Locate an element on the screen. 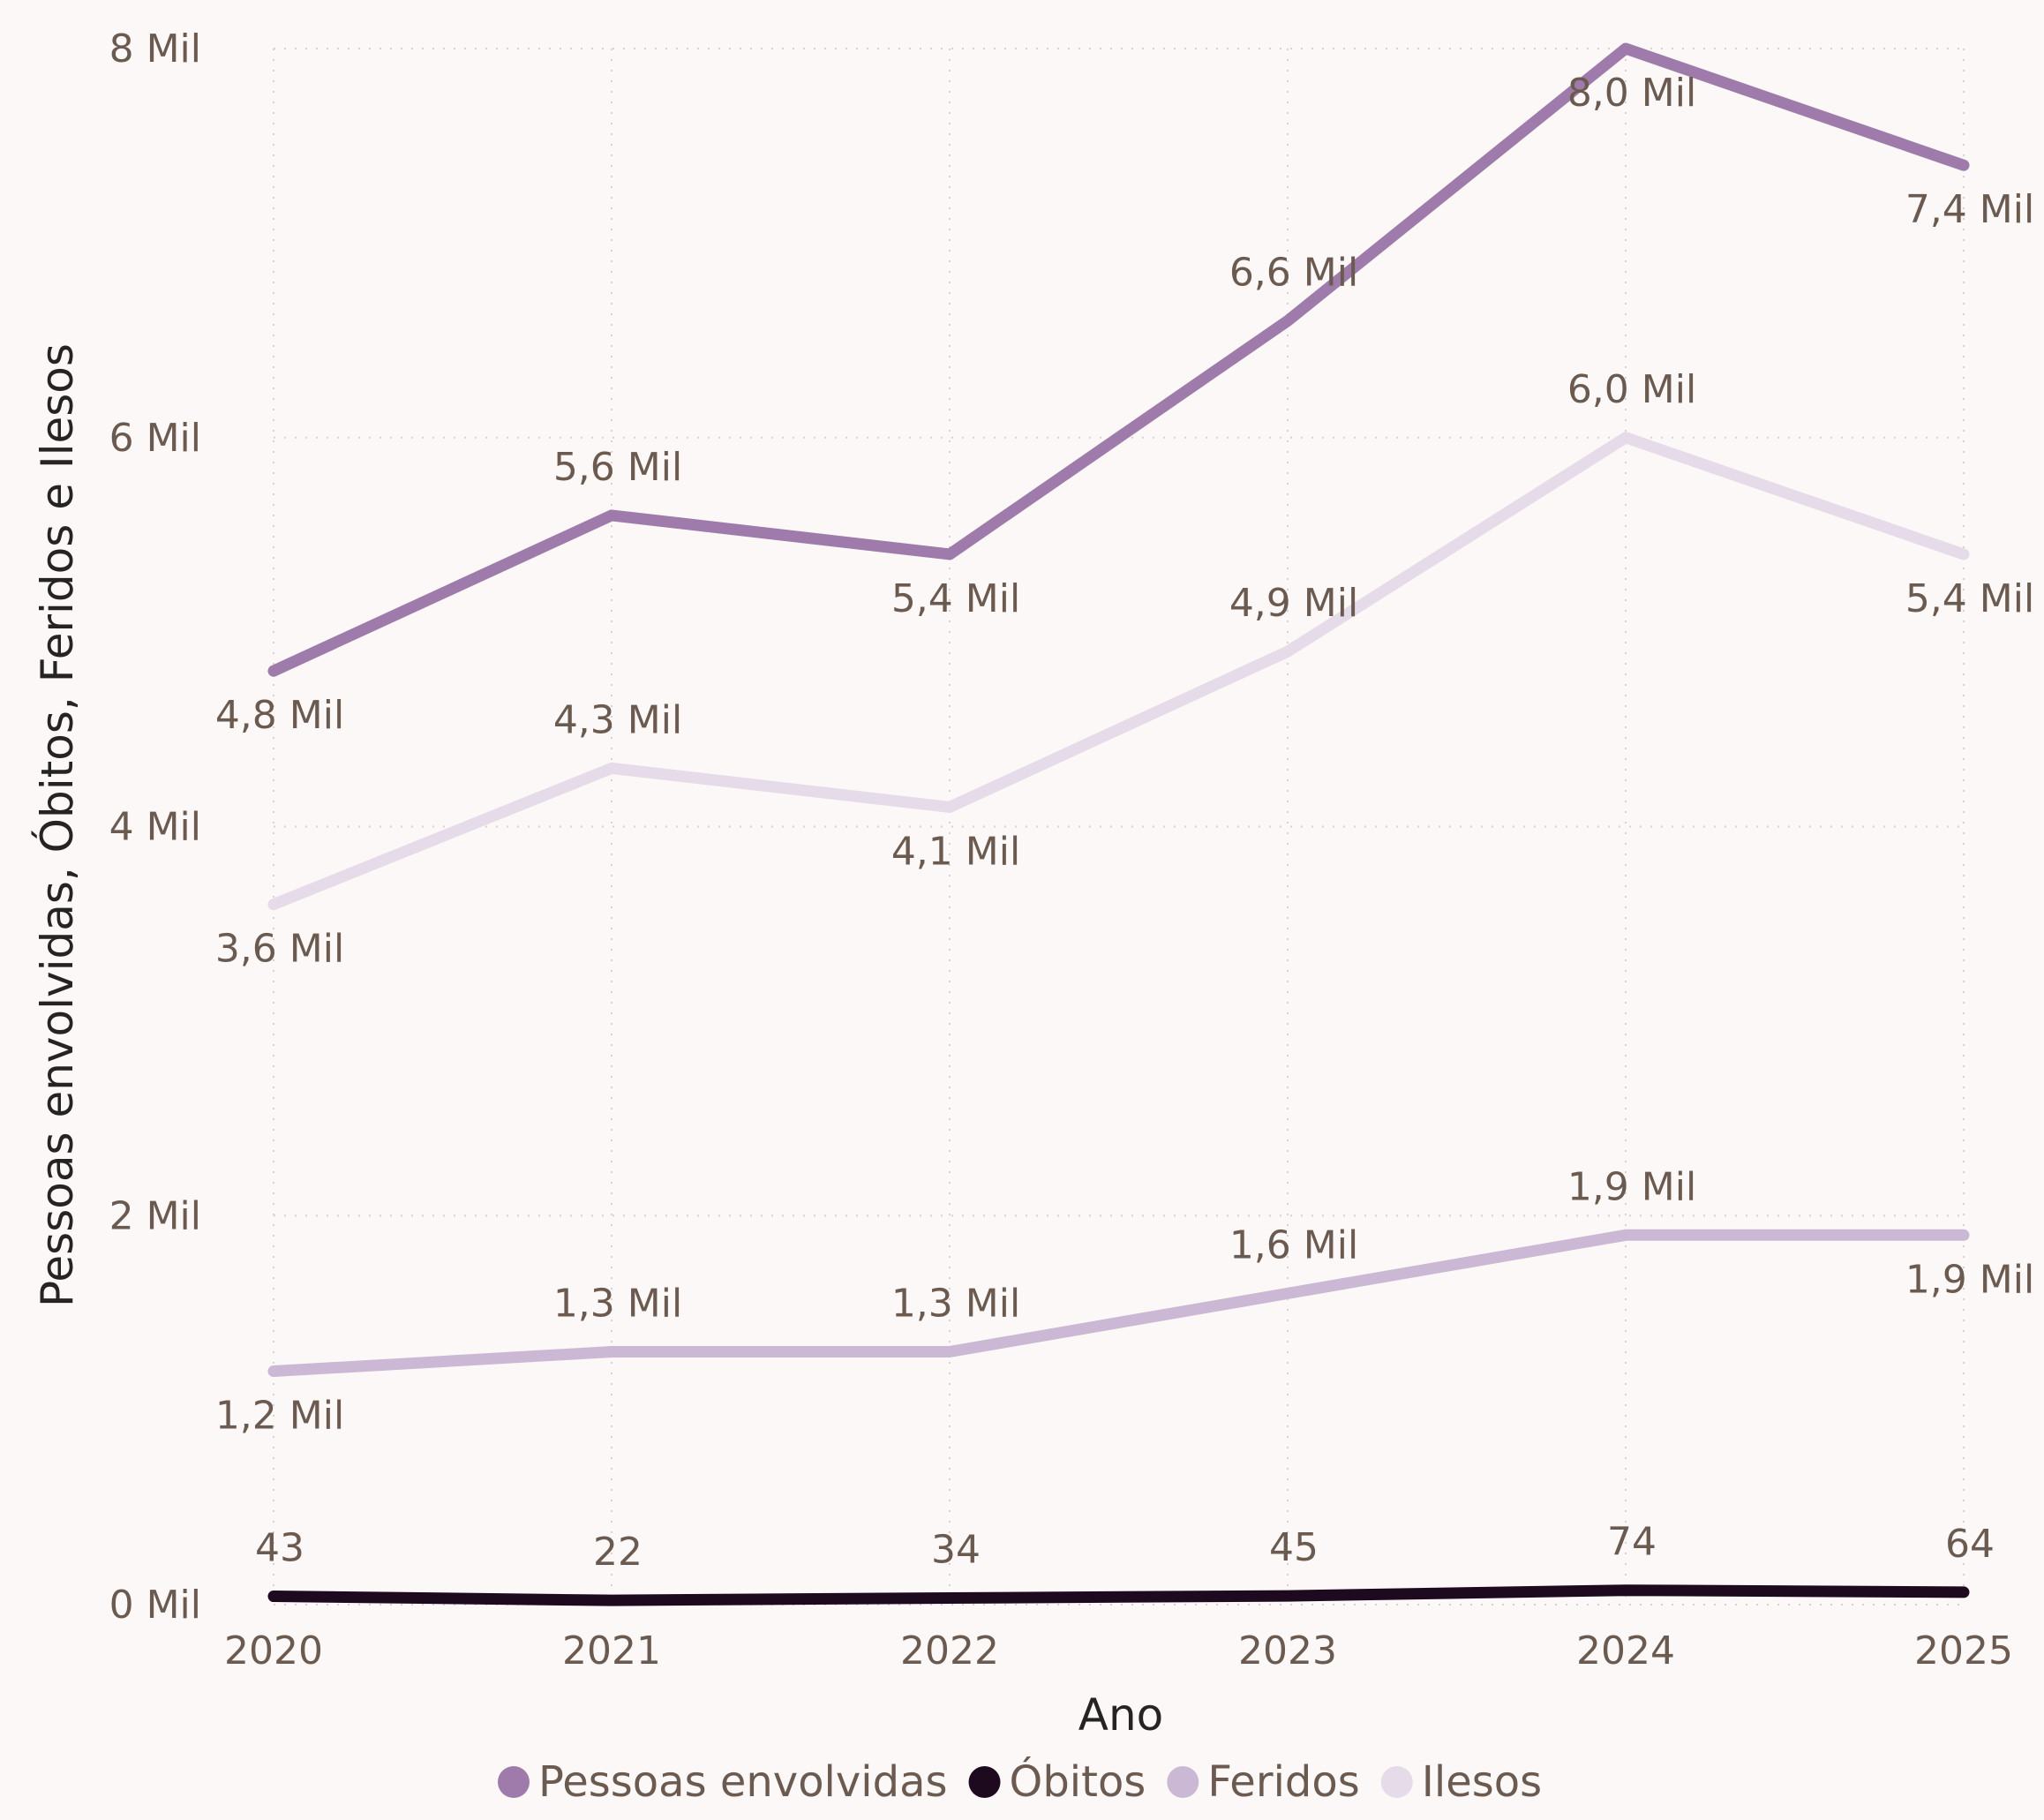  y-tick-label: 4 Mil is located at coordinates (155, 827).